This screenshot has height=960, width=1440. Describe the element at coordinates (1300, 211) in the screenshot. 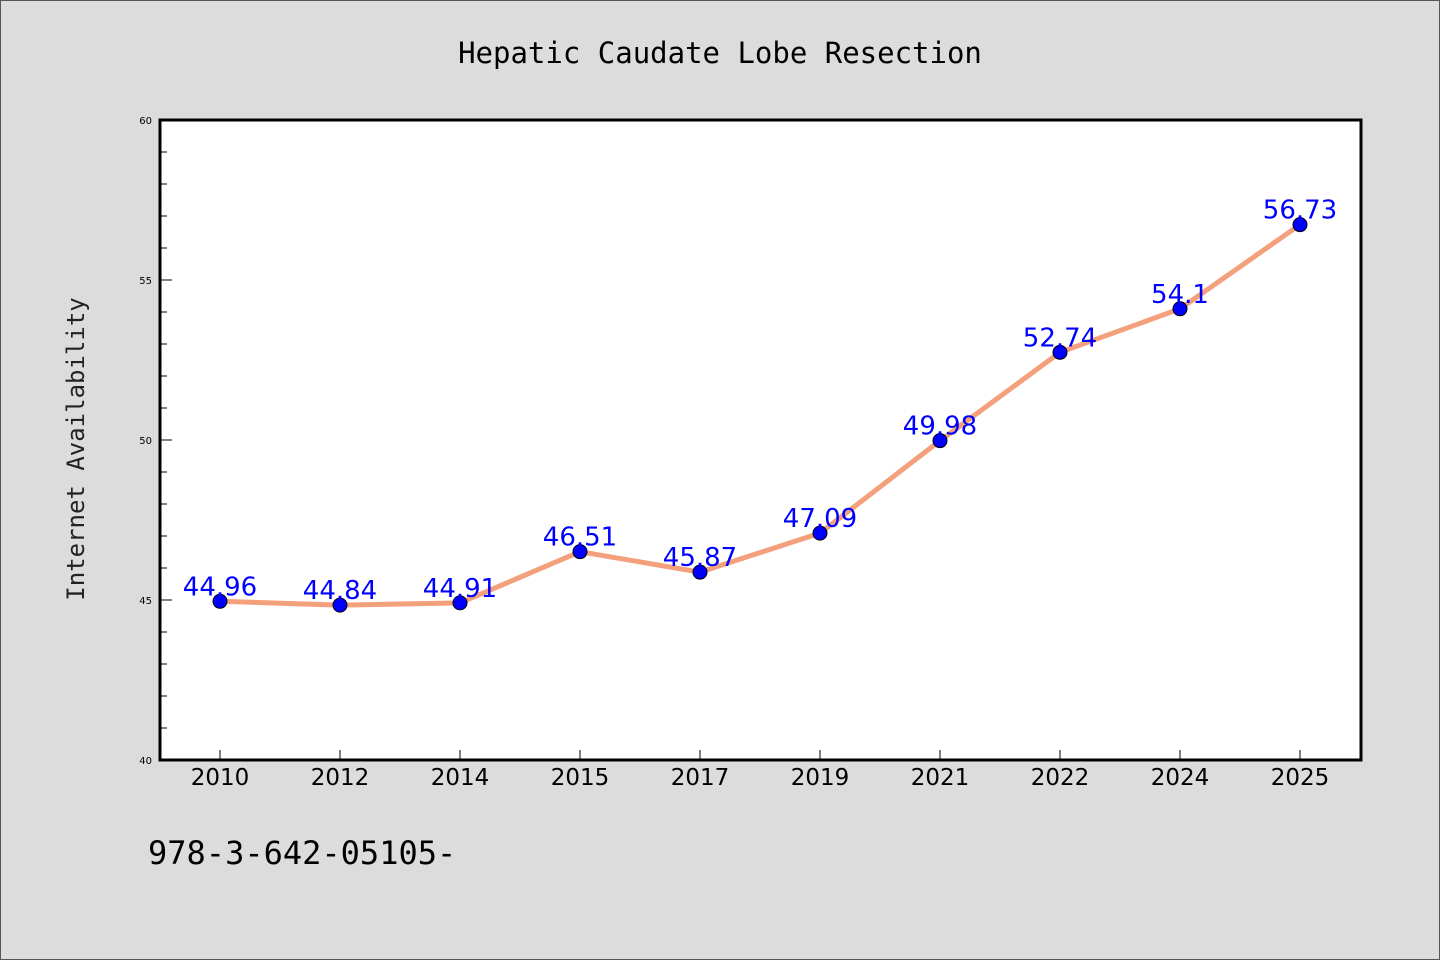

I see `data-label: 56.73` at that location.